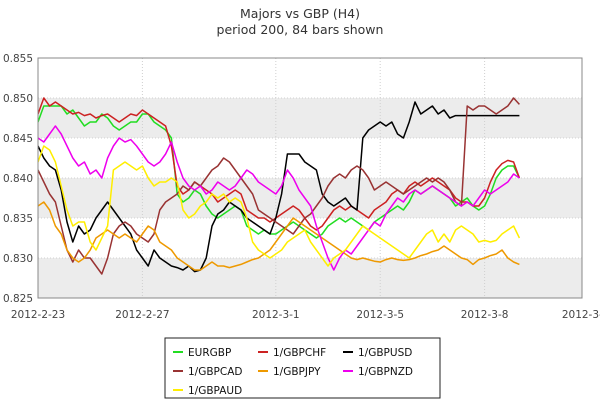  What do you see at coordinates (18, 59) in the screenshot?
I see `y-tick-label: 0.855` at bounding box center [18, 59].